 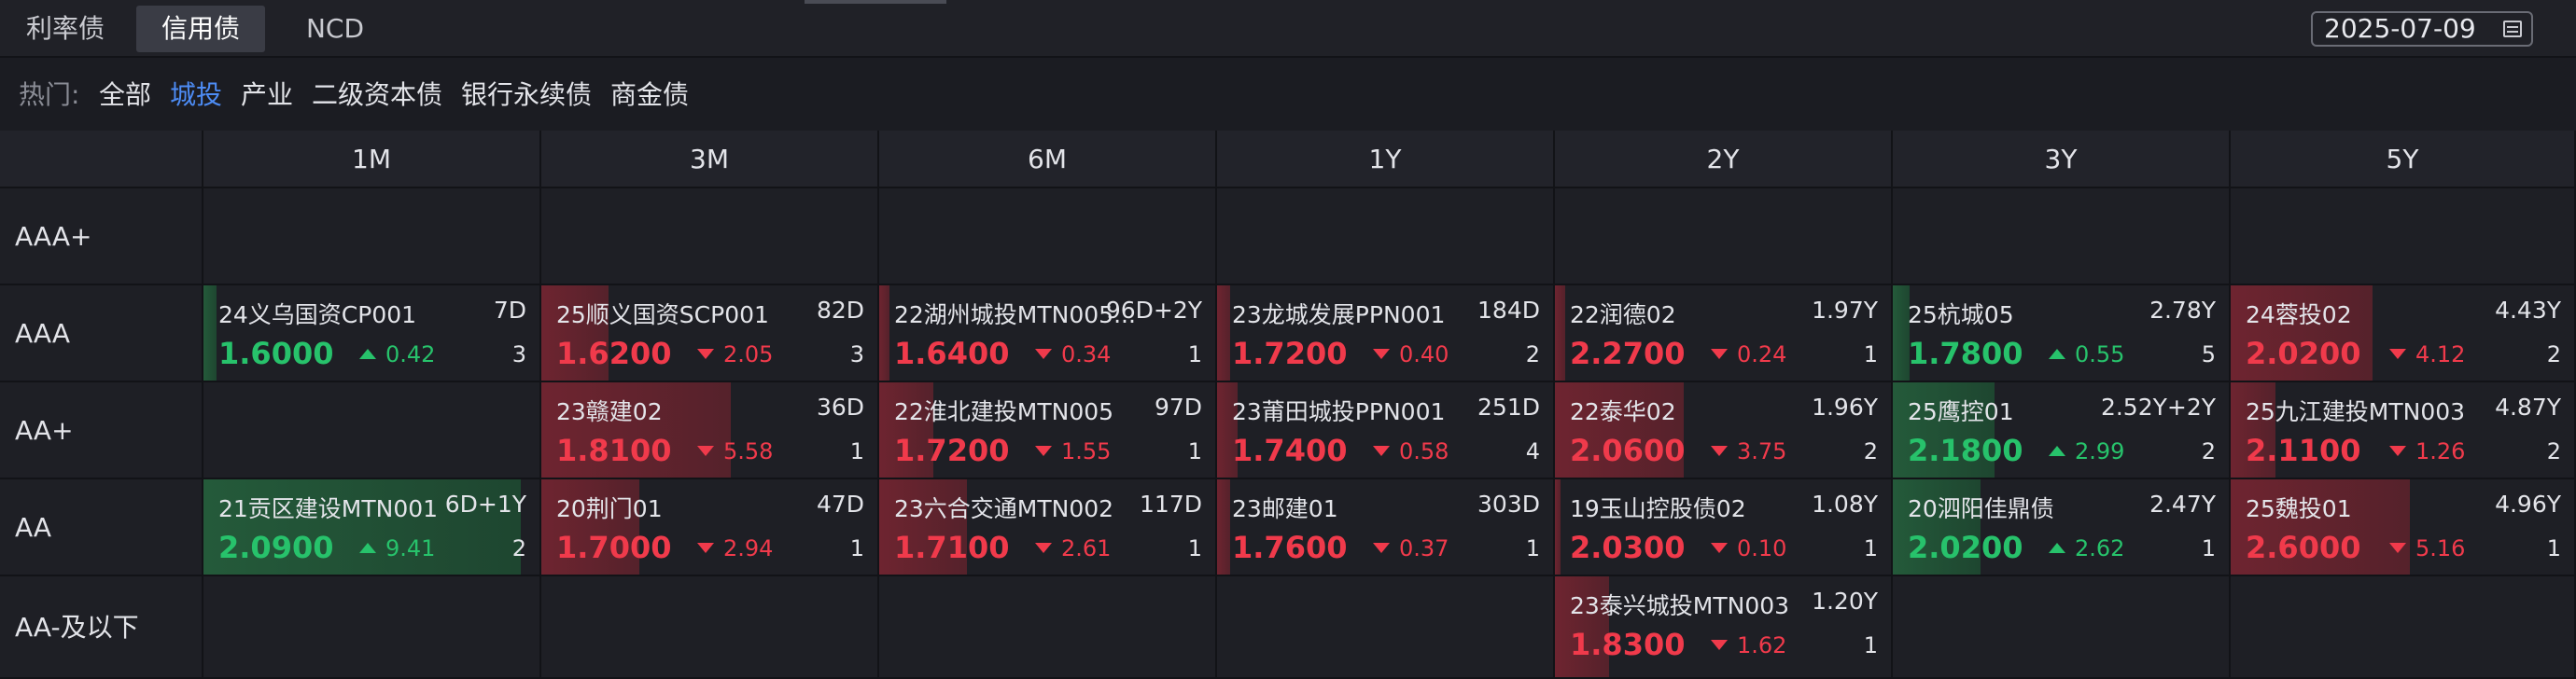 What do you see at coordinates (1290, 547) in the screenshot?
I see `bond-yield: 1.7600` at bounding box center [1290, 547].